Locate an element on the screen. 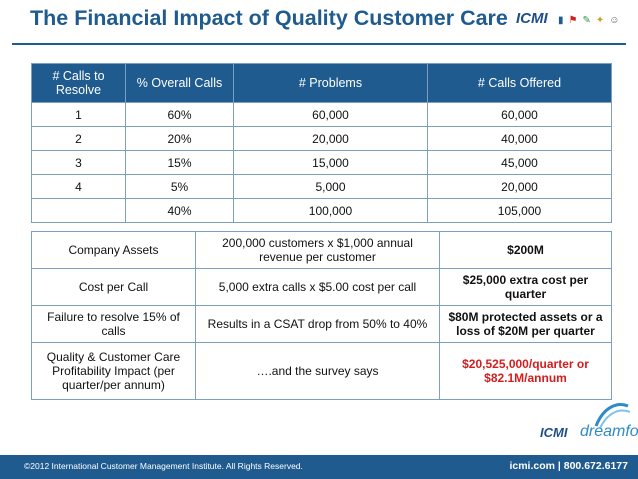  table-cell: 5,000 is located at coordinates (330, 186).